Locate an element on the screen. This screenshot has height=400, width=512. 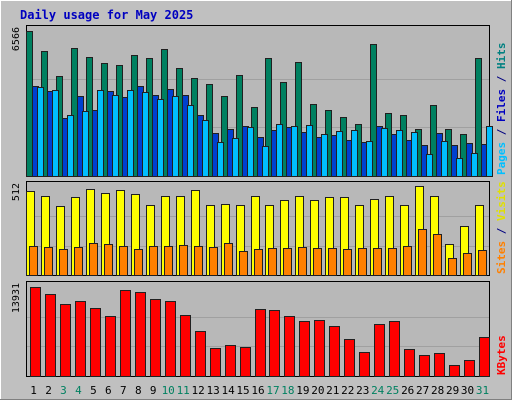
y-axis-max-label: 13931 is located at coordinates (16, 298).